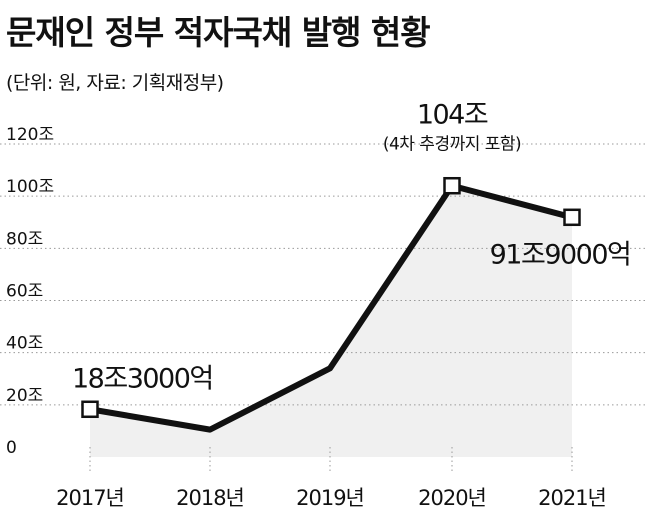 The image size is (645, 516). I want to click on y-tick-label: 40조, so click(24, 344).